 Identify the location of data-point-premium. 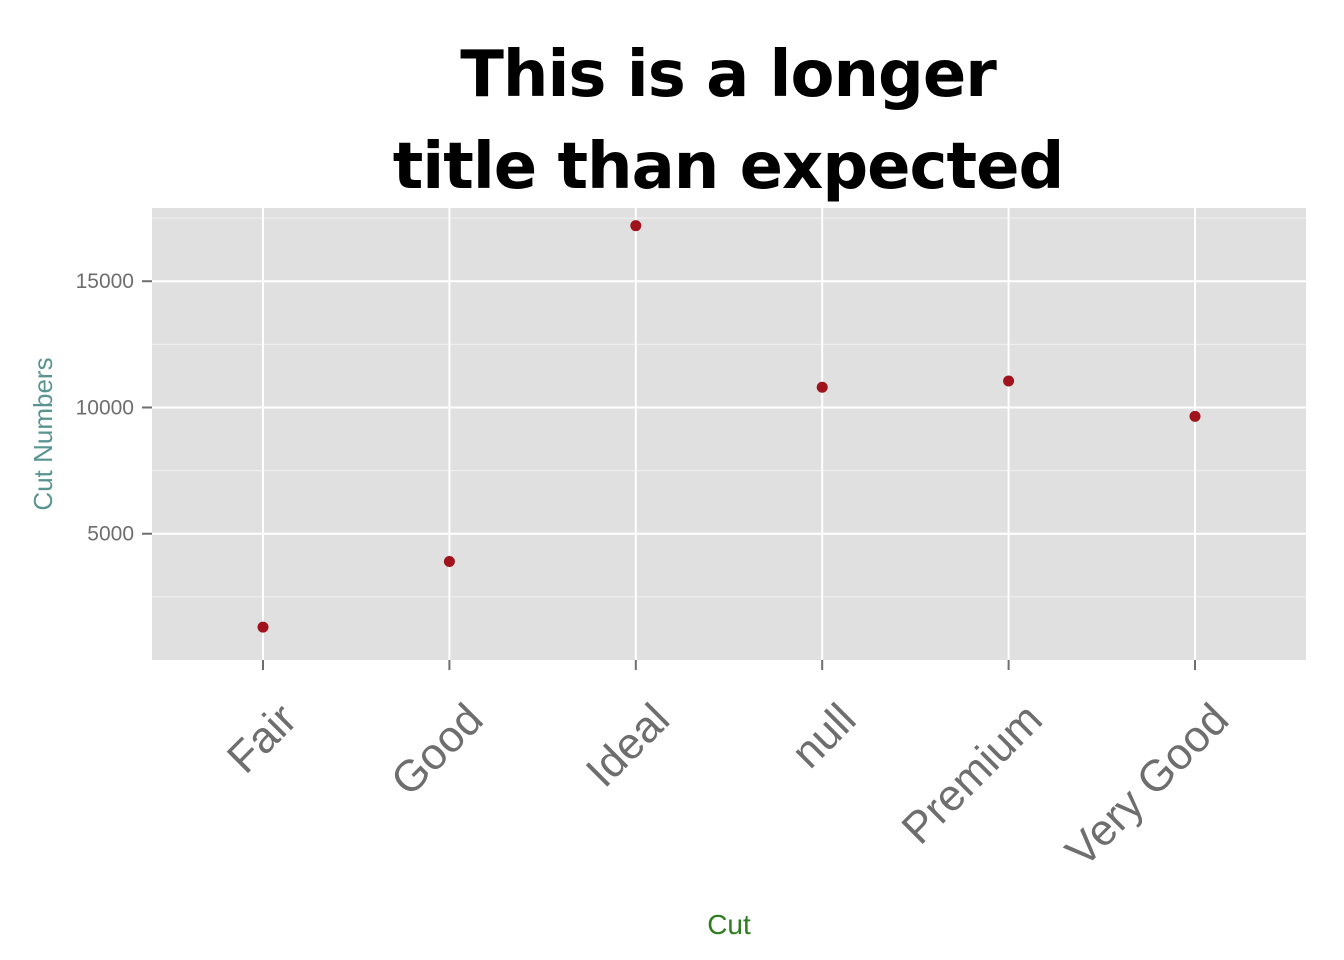
(1009, 381).